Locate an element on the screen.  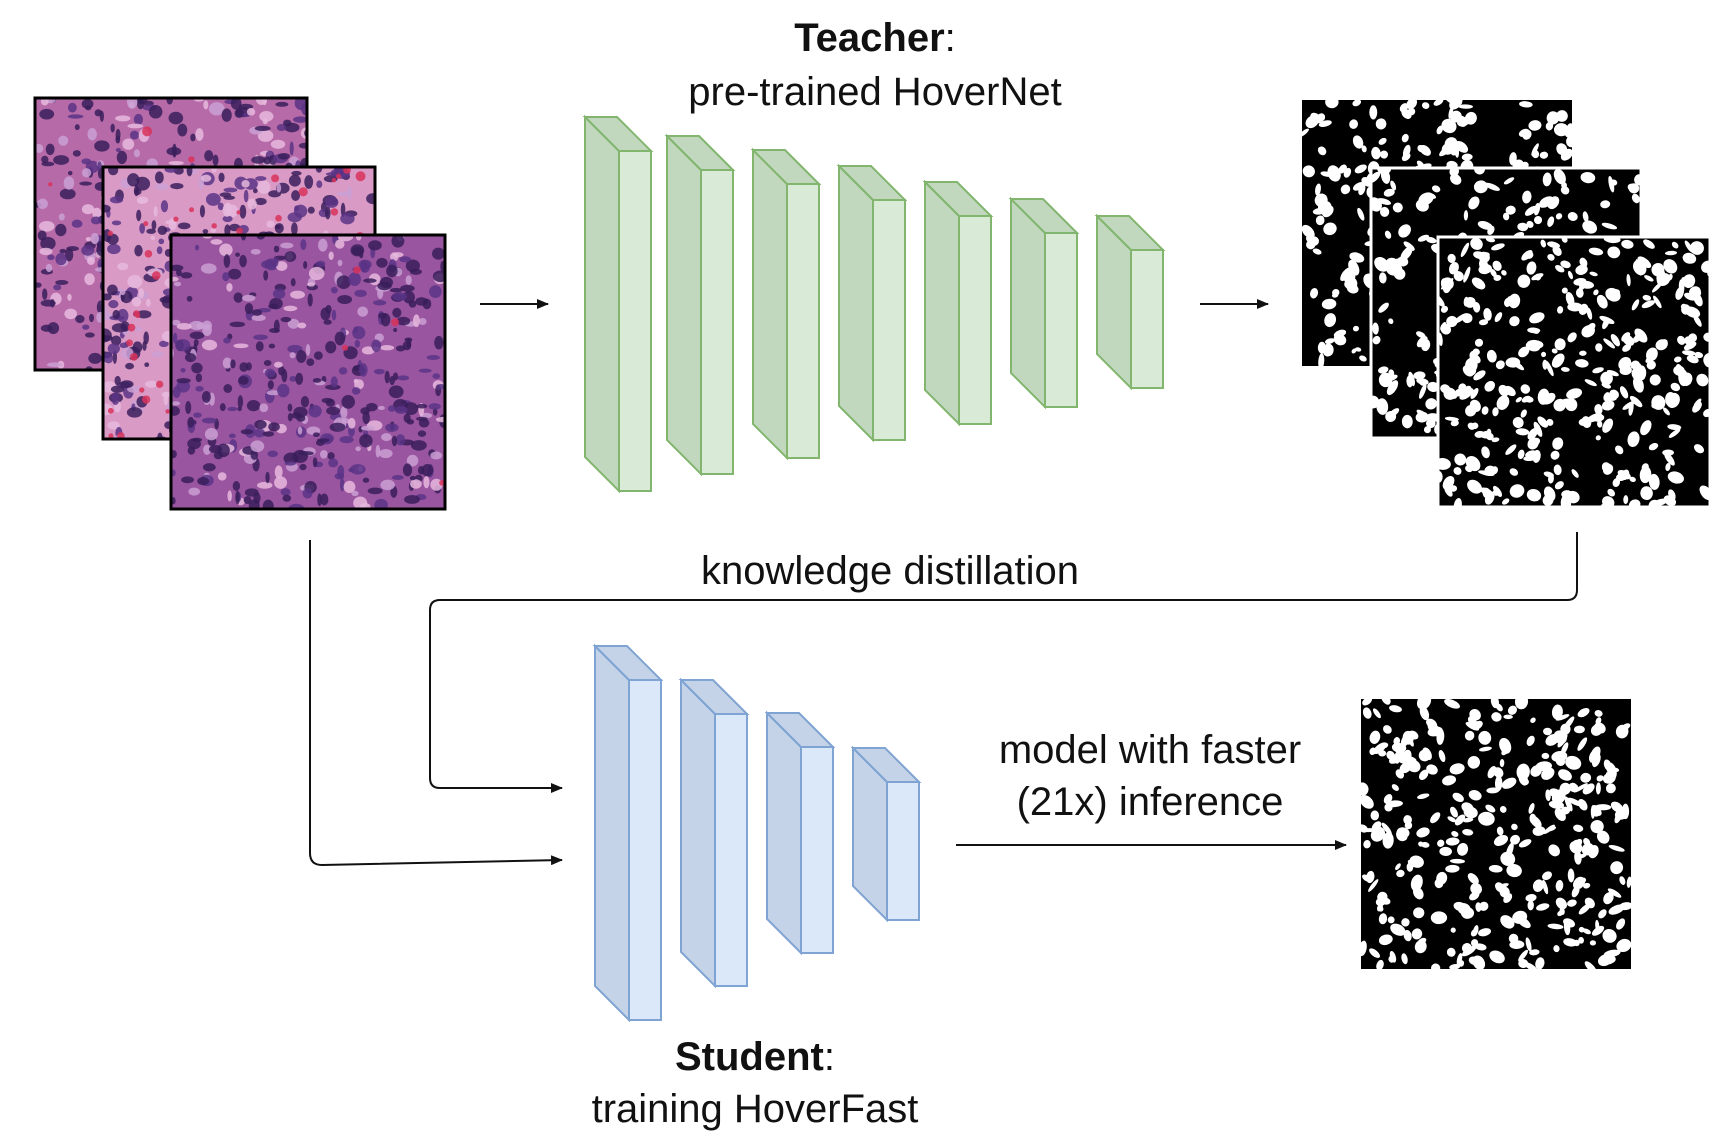
teacher-network is located at coordinates (874, 304).